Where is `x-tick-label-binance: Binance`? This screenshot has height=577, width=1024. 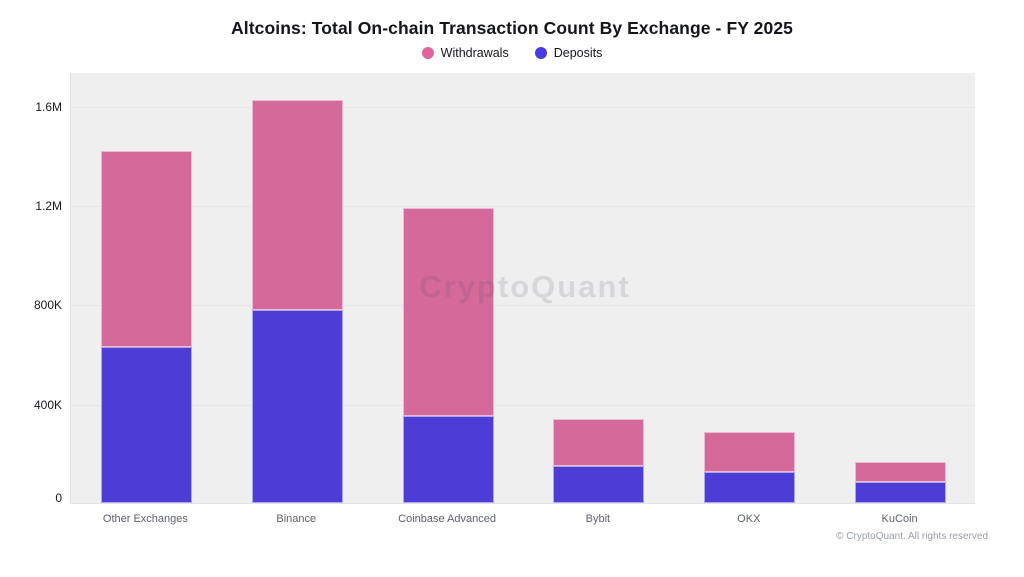 x-tick-label-binance: Binance is located at coordinates (296, 519).